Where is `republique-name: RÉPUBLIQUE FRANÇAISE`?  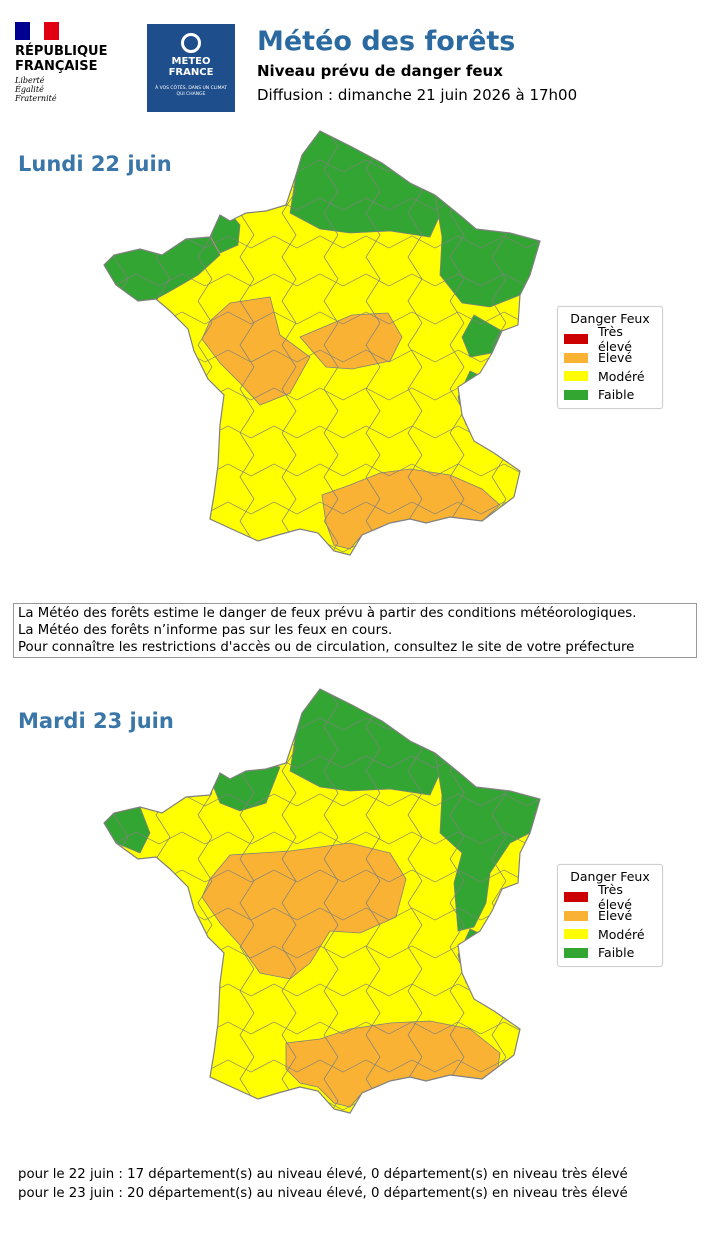 republique-name: RÉPUBLIQUE FRANÇAISE is located at coordinates (61, 59).